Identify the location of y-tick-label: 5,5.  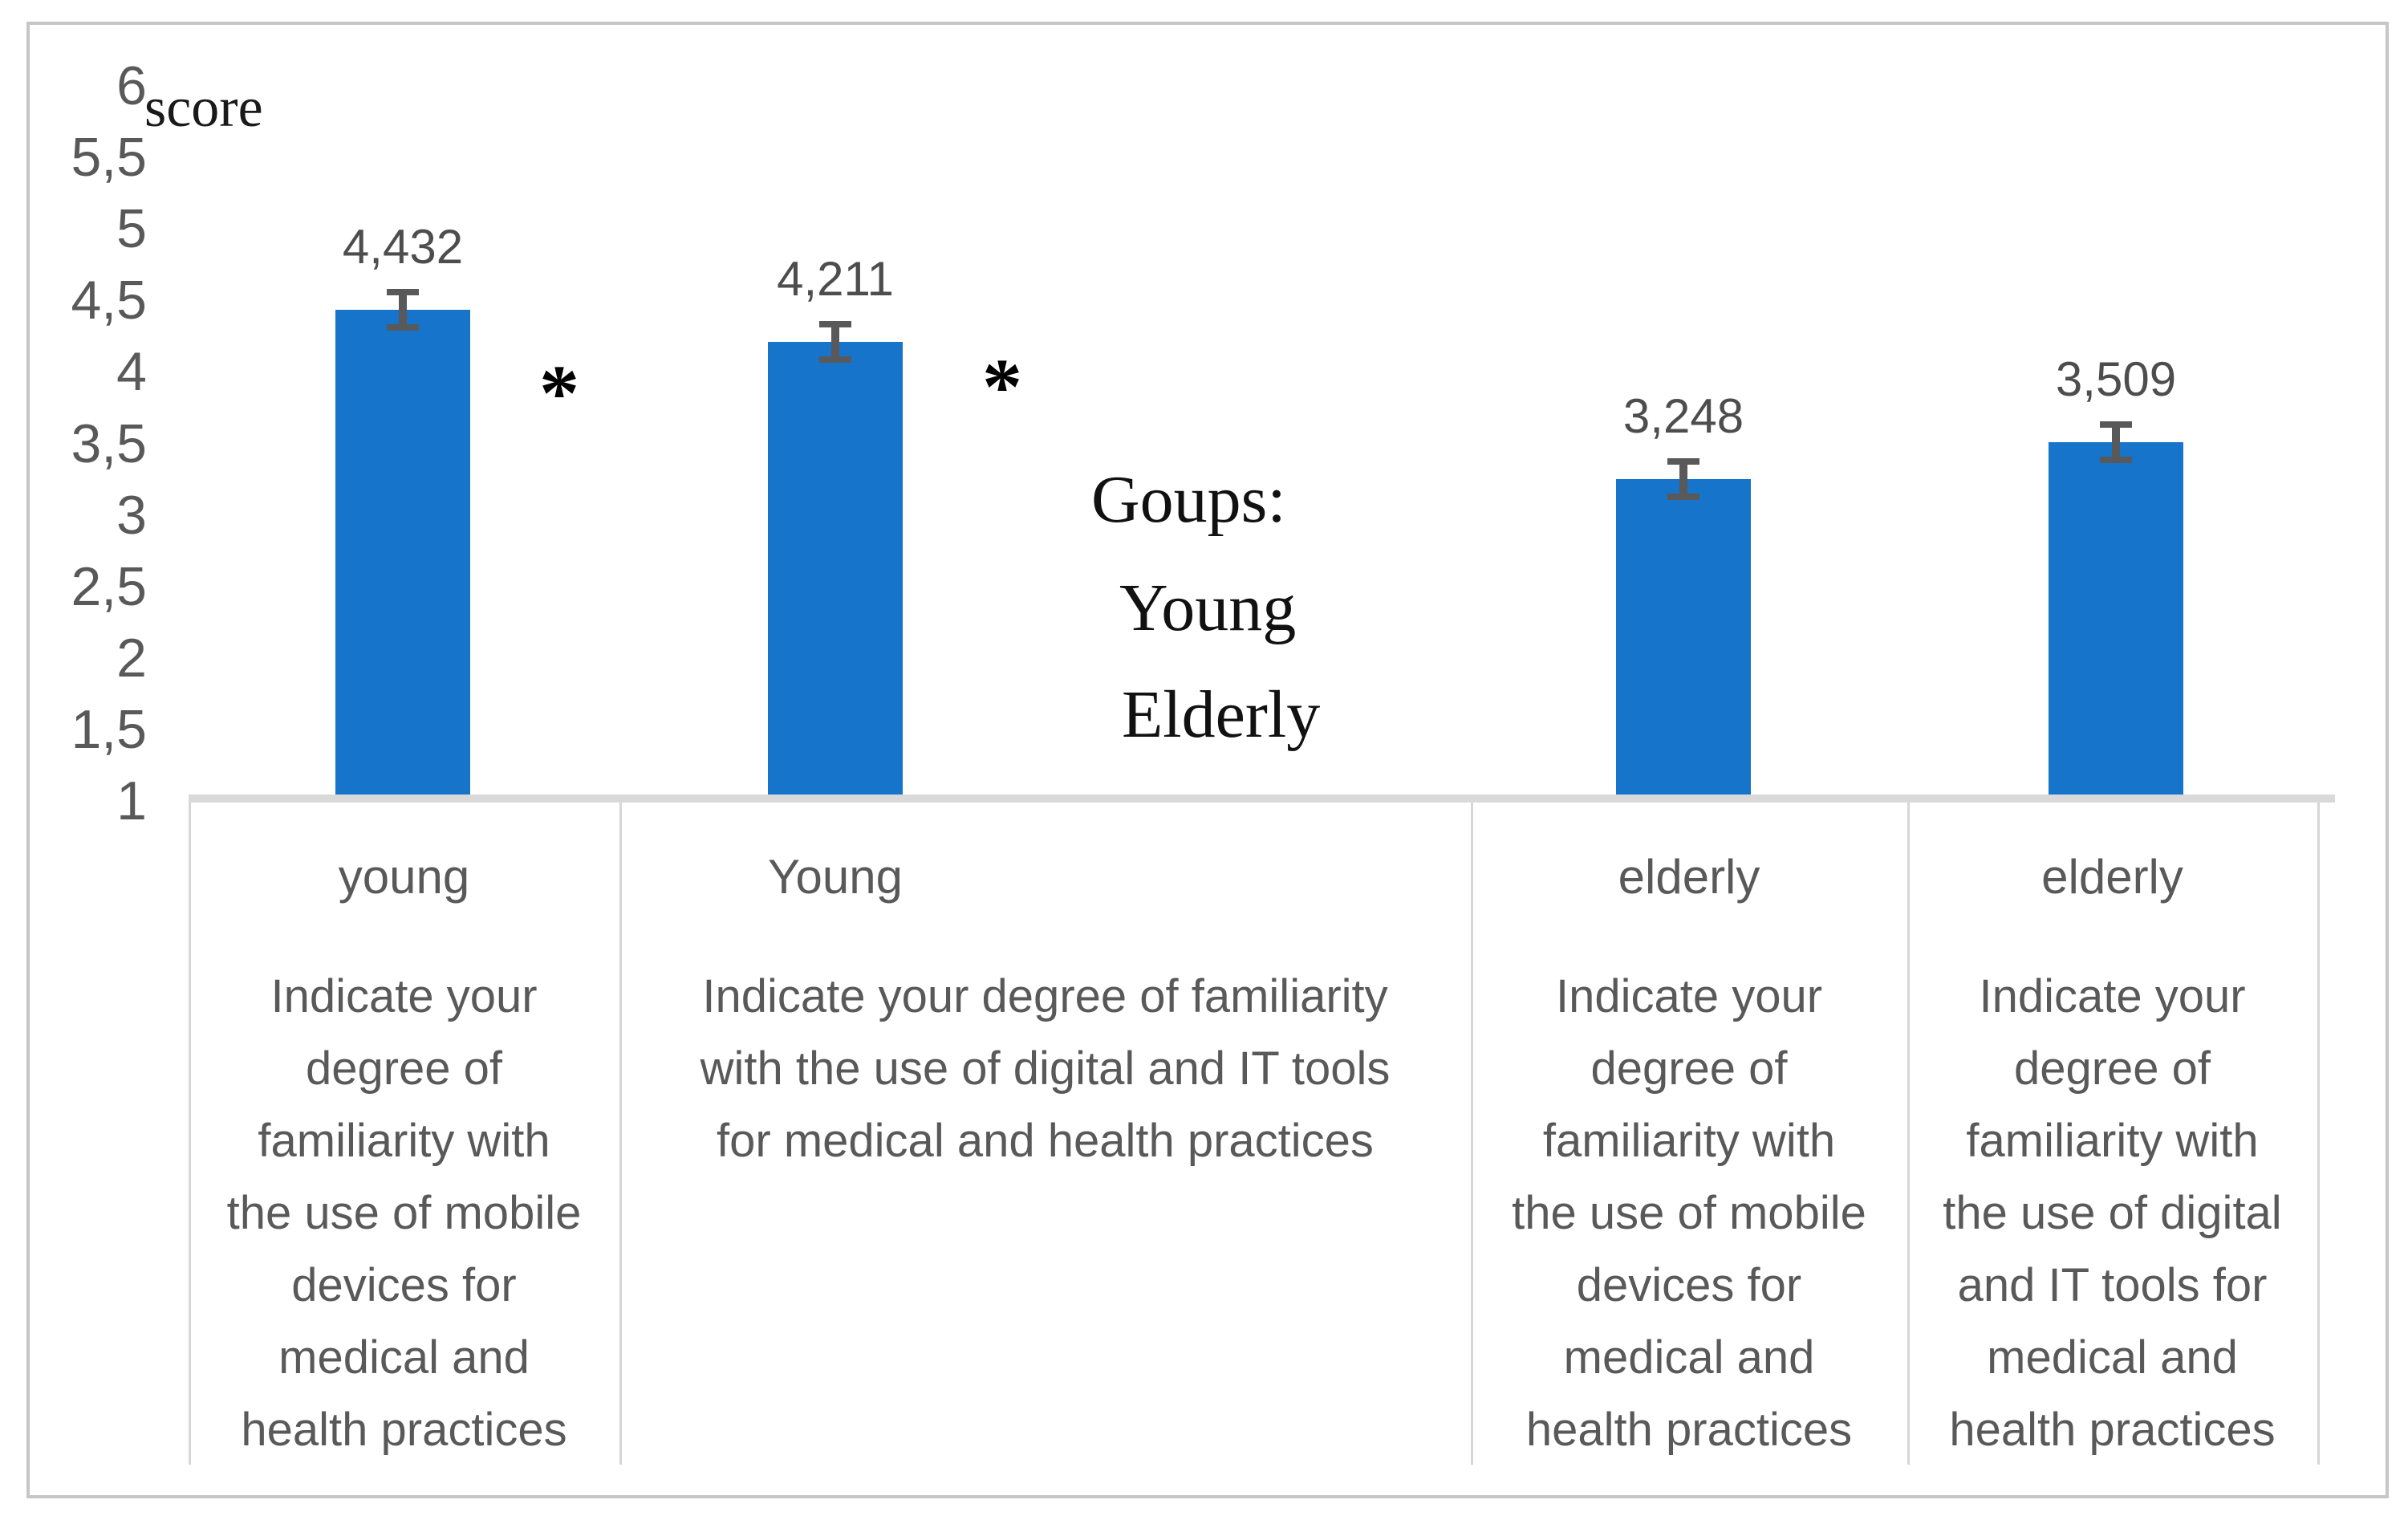
(109, 158).